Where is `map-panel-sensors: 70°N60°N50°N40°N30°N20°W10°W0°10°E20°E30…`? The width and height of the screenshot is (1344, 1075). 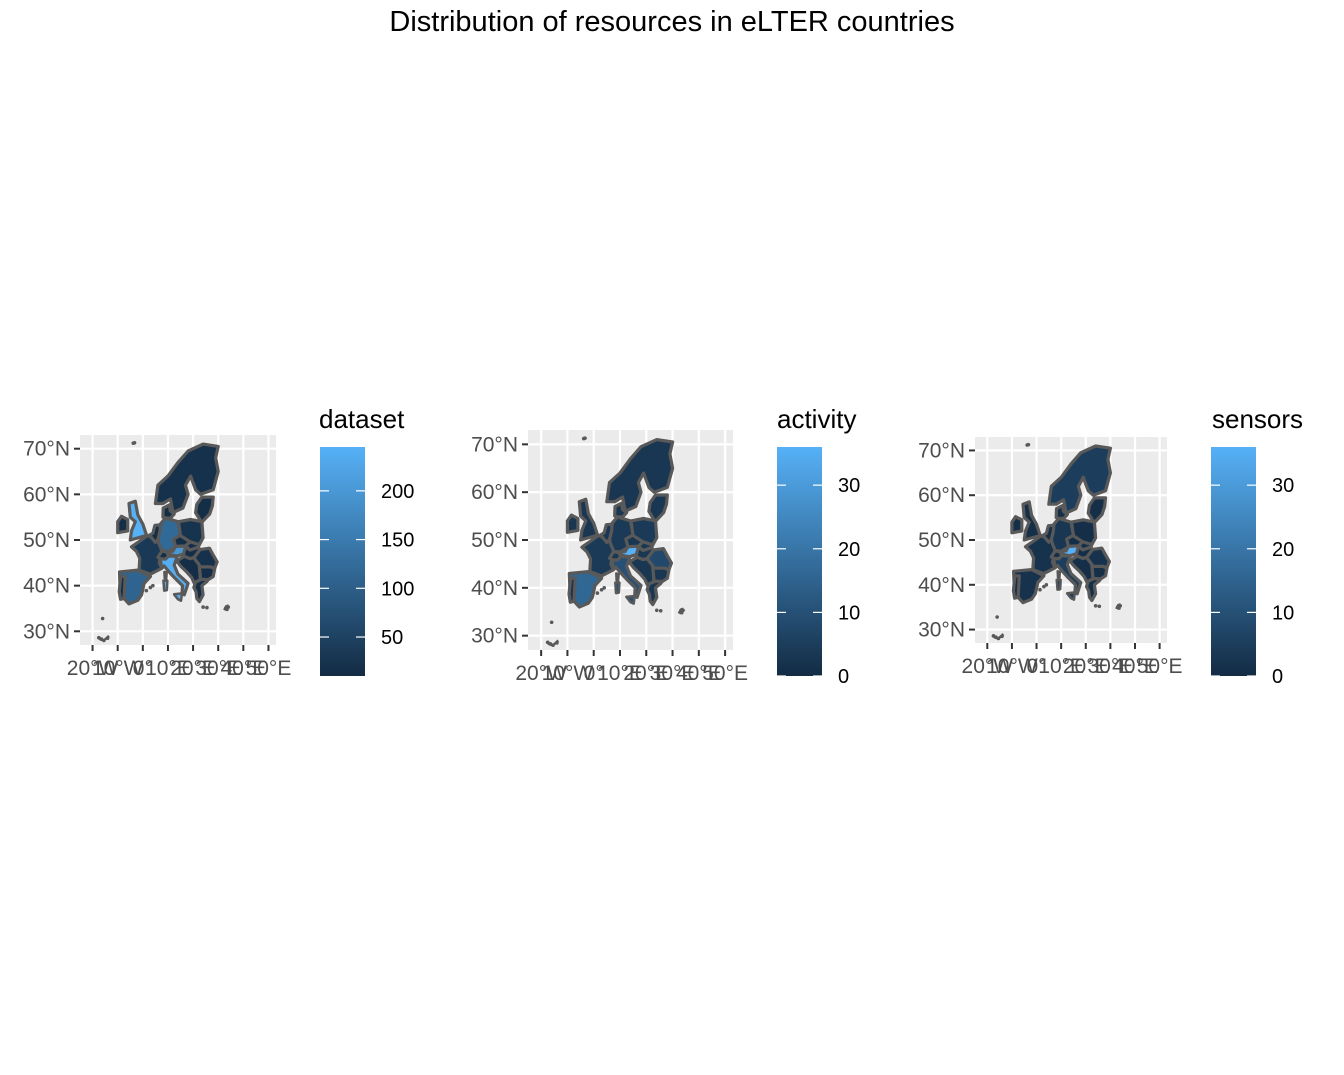 map-panel-sensors: 70°N60°N50°N40°N30°N20°W10°W0°10°E20°E30… is located at coordinates (1110, 546).